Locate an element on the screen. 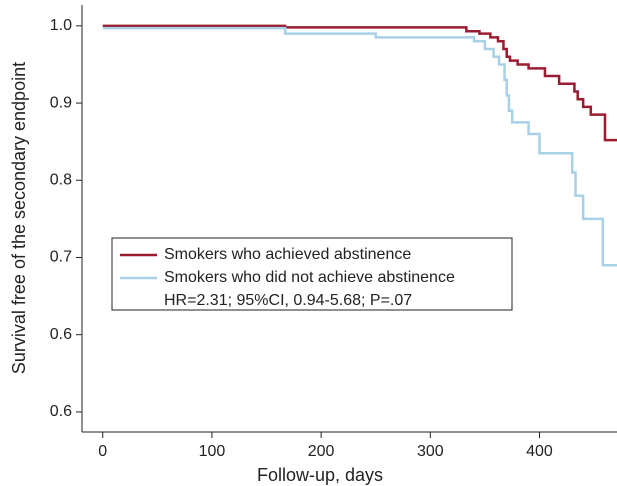 Image resolution: width=617 pixels, height=486 pixels. x-tick-label: 100 is located at coordinates (212, 451).